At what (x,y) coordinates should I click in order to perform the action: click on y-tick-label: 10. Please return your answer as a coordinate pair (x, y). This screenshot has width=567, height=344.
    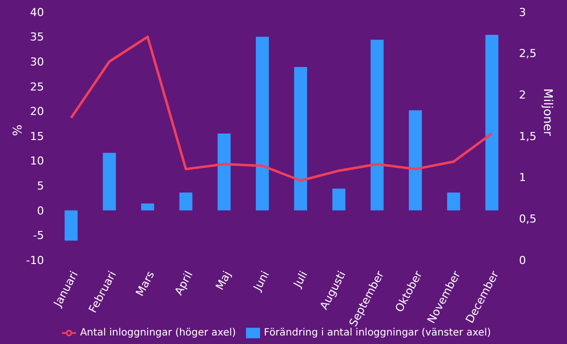
    Looking at the image, I should click on (37, 161).